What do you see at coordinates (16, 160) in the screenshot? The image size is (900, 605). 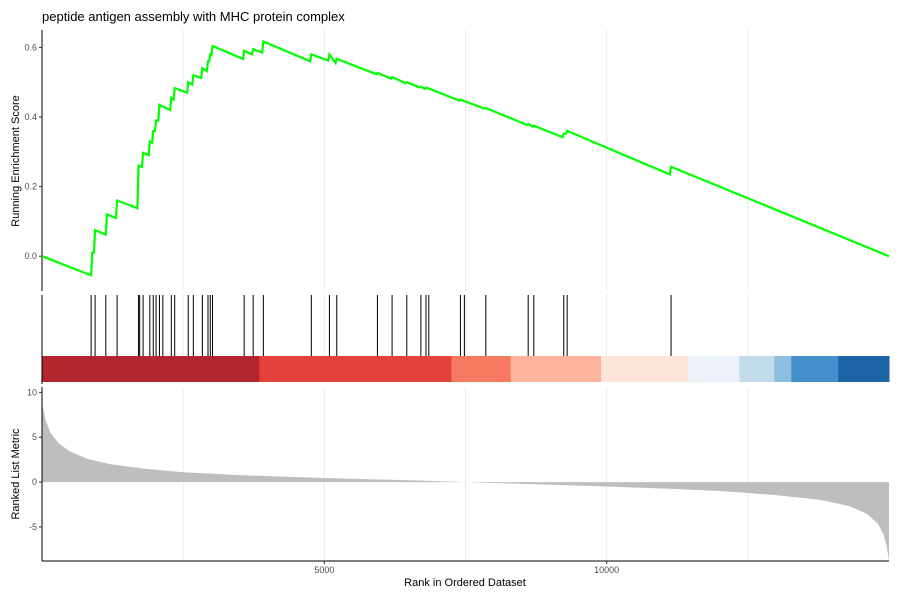 I see `enrichment-y-label: Running Enrichment Score` at bounding box center [16, 160].